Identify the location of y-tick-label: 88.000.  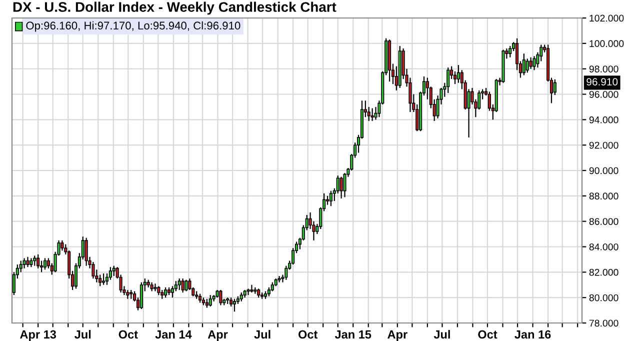
(603, 196).